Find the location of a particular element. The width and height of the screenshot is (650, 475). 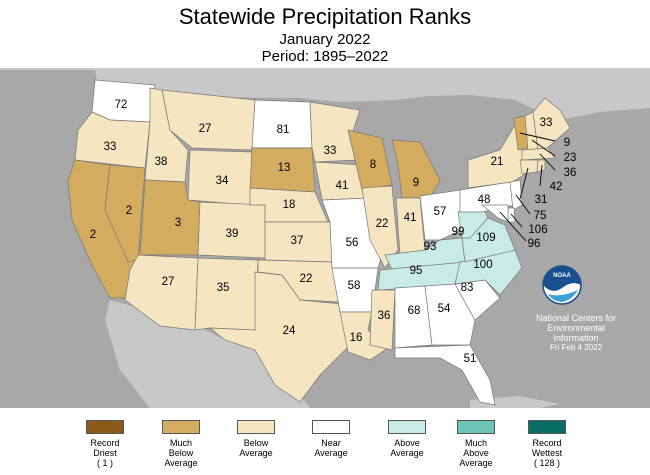

rank-id: 38 is located at coordinates (161, 162).